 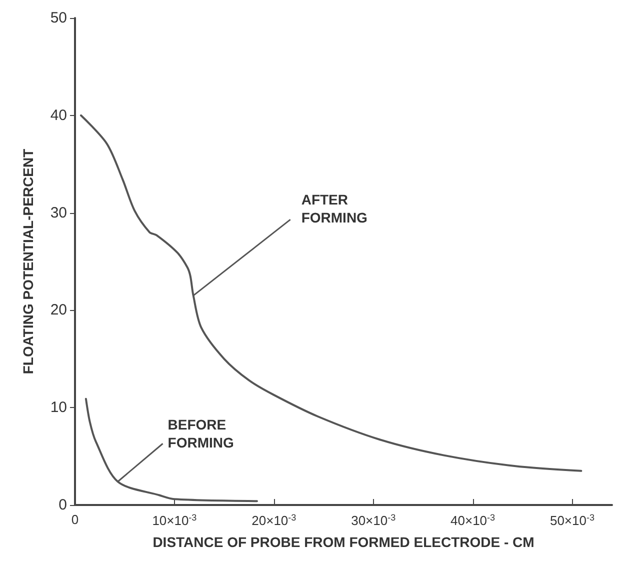 What do you see at coordinates (58, 310) in the screenshot?
I see `y-tick-label: 20` at bounding box center [58, 310].